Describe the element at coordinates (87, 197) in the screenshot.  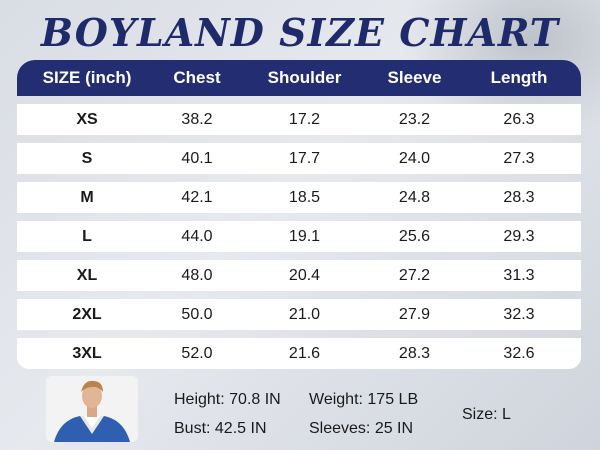
I see `size-cell: M` at that location.